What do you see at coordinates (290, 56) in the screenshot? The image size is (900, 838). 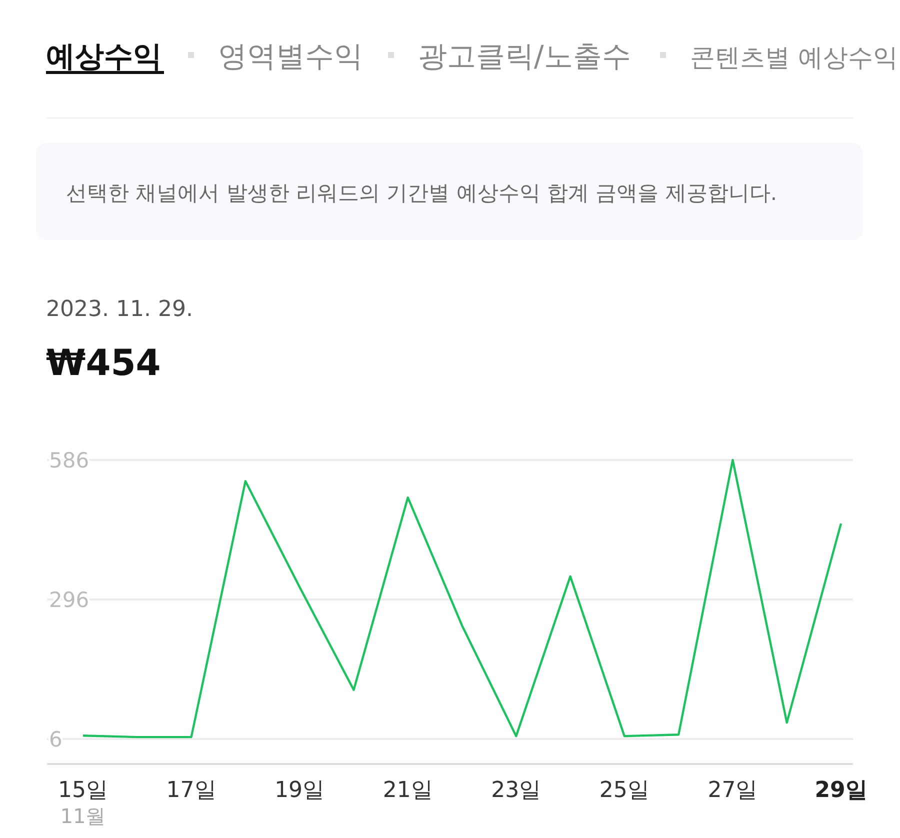 I see `text: 영역별수익` at bounding box center [290, 56].